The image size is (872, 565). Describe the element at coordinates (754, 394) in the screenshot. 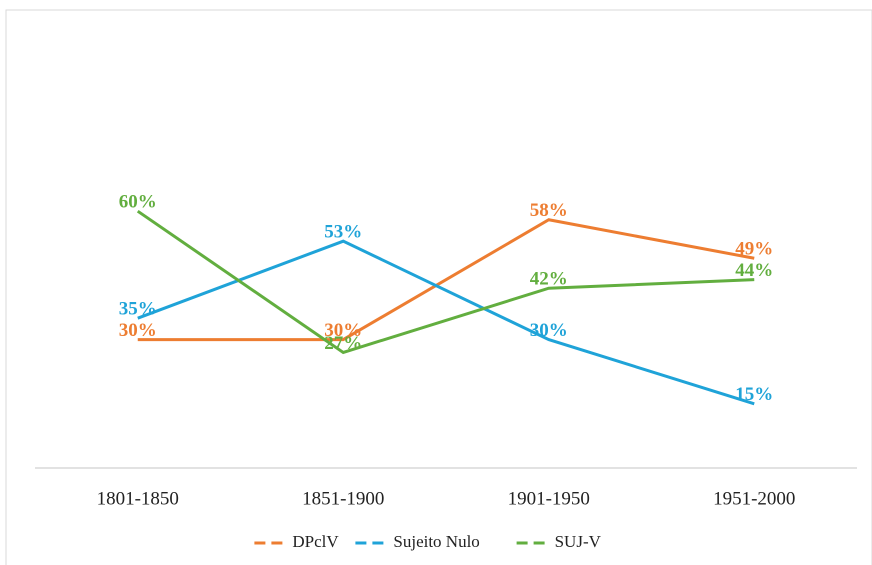

I see `data-label: 15%` at that location.